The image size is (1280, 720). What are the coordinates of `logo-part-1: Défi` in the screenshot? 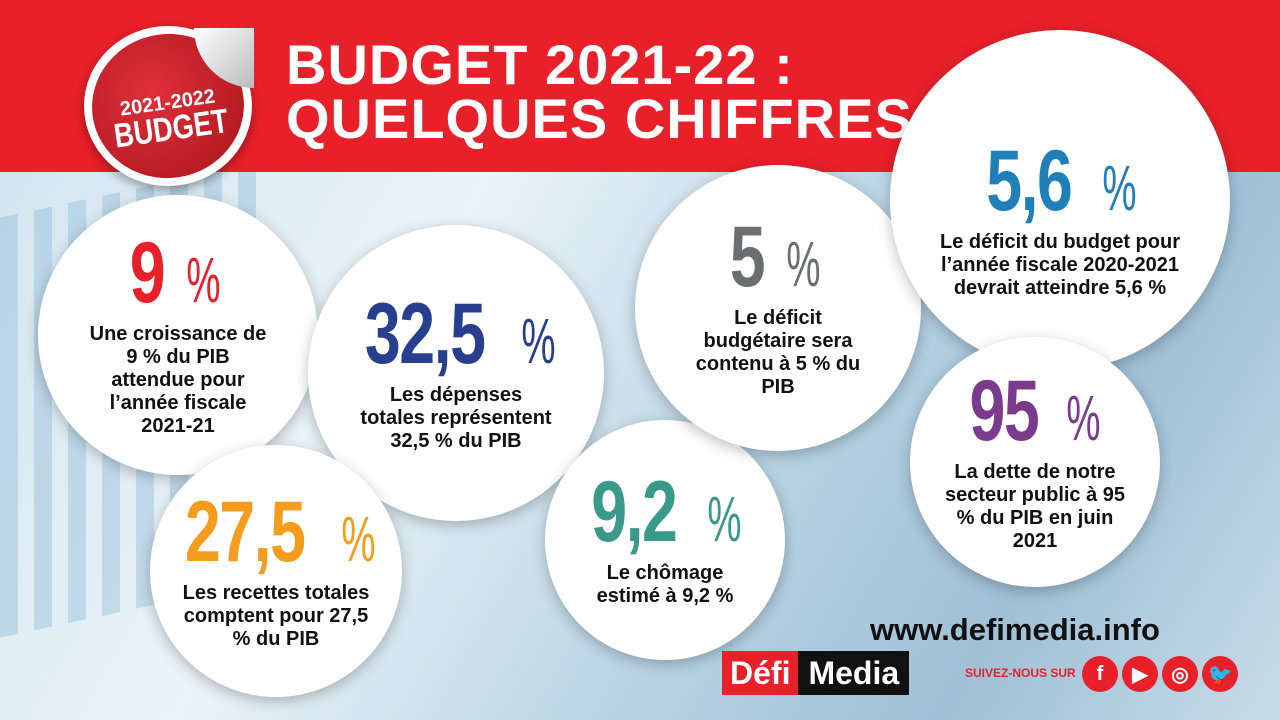 It's located at (760, 673).